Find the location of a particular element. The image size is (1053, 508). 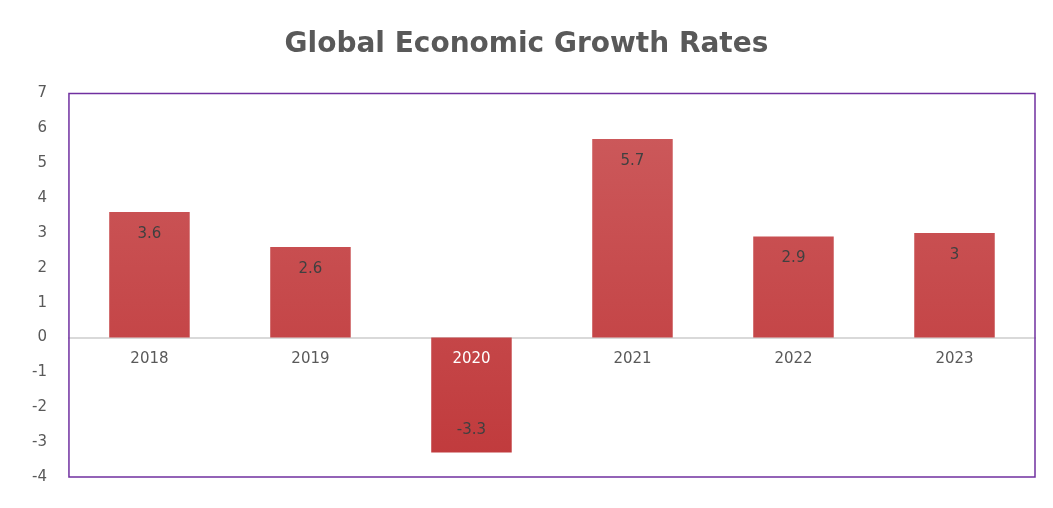

y-tick-label: -2 is located at coordinates (39, 406).